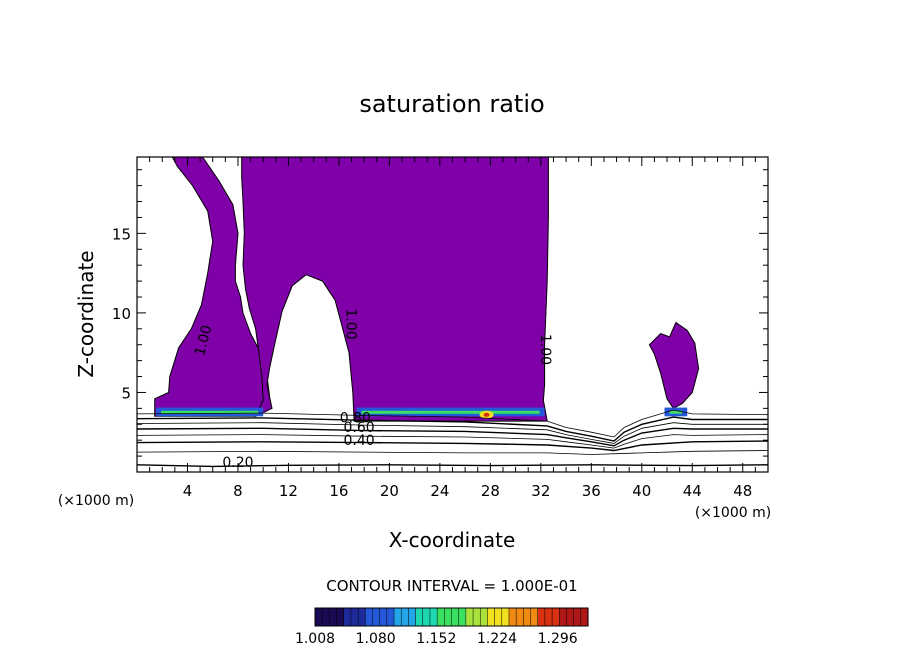  I want to click on region-central-plume, so click(395, 289).